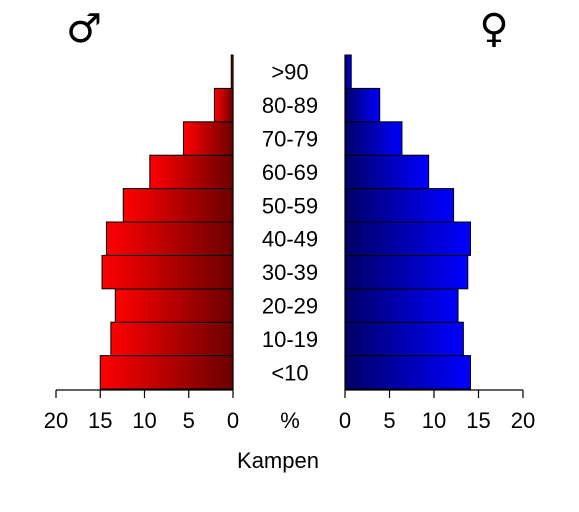 The height and width of the screenshot is (512, 579). What do you see at coordinates (434, 420) in the screenshot?
I see `female-tick-label: 10` at bounding box center [434, 420].